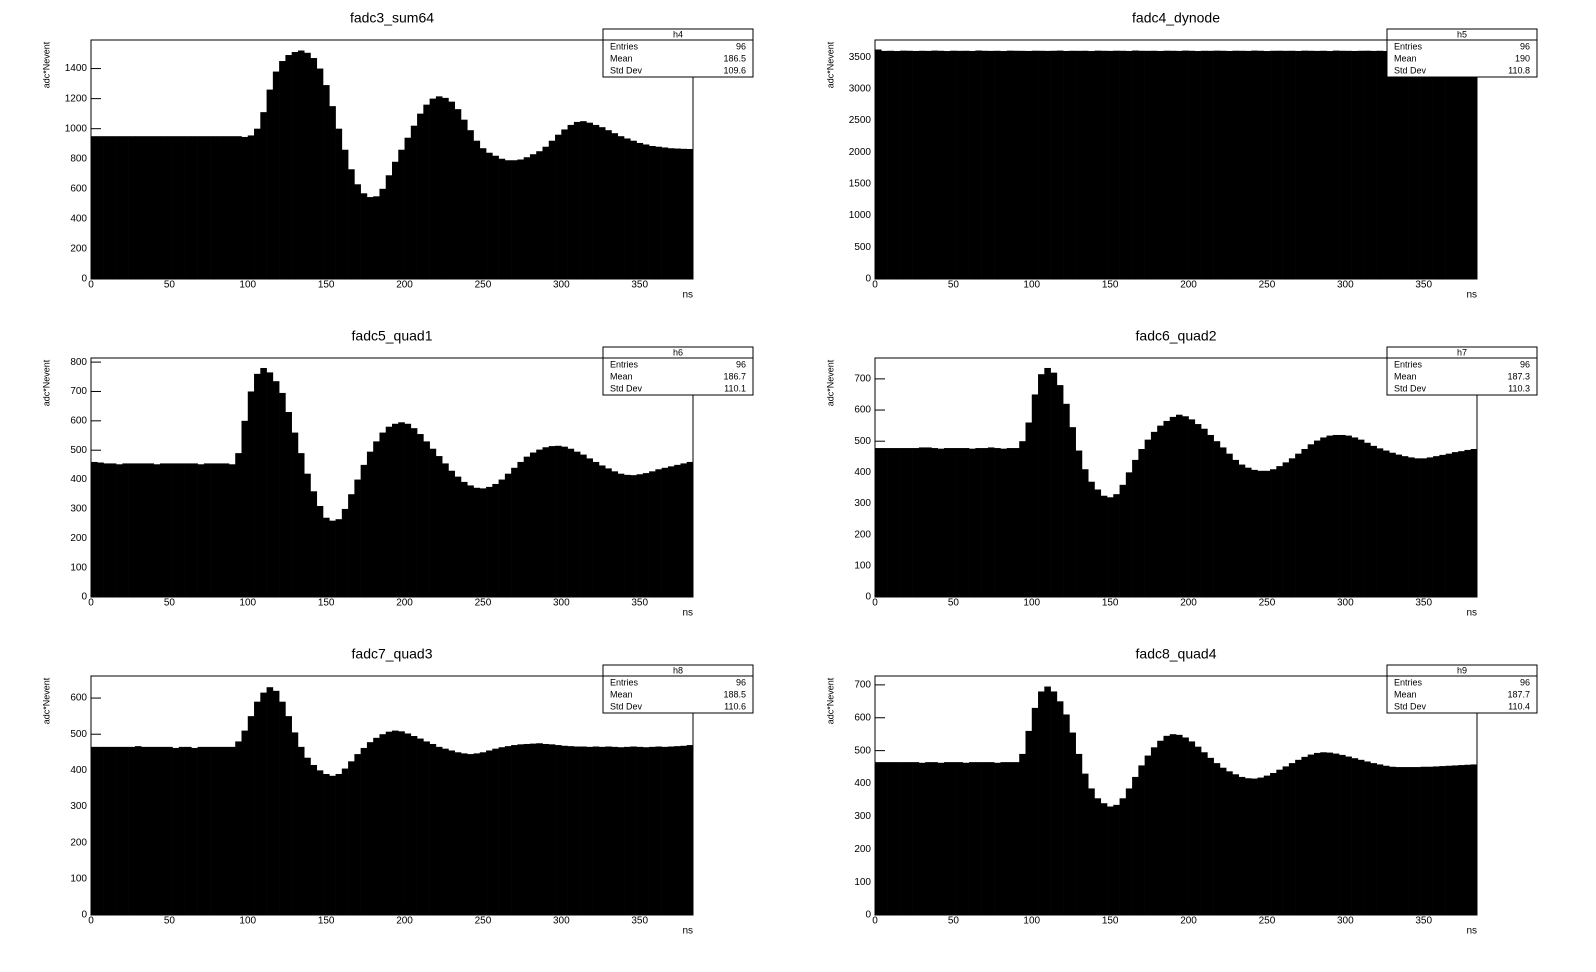 The width and height of the screenshot is (1596, 972). What do you see at coordinates (954, 921) in the screenshot?
I see `x-tick-label: 50` at bounding box center [954, 921].